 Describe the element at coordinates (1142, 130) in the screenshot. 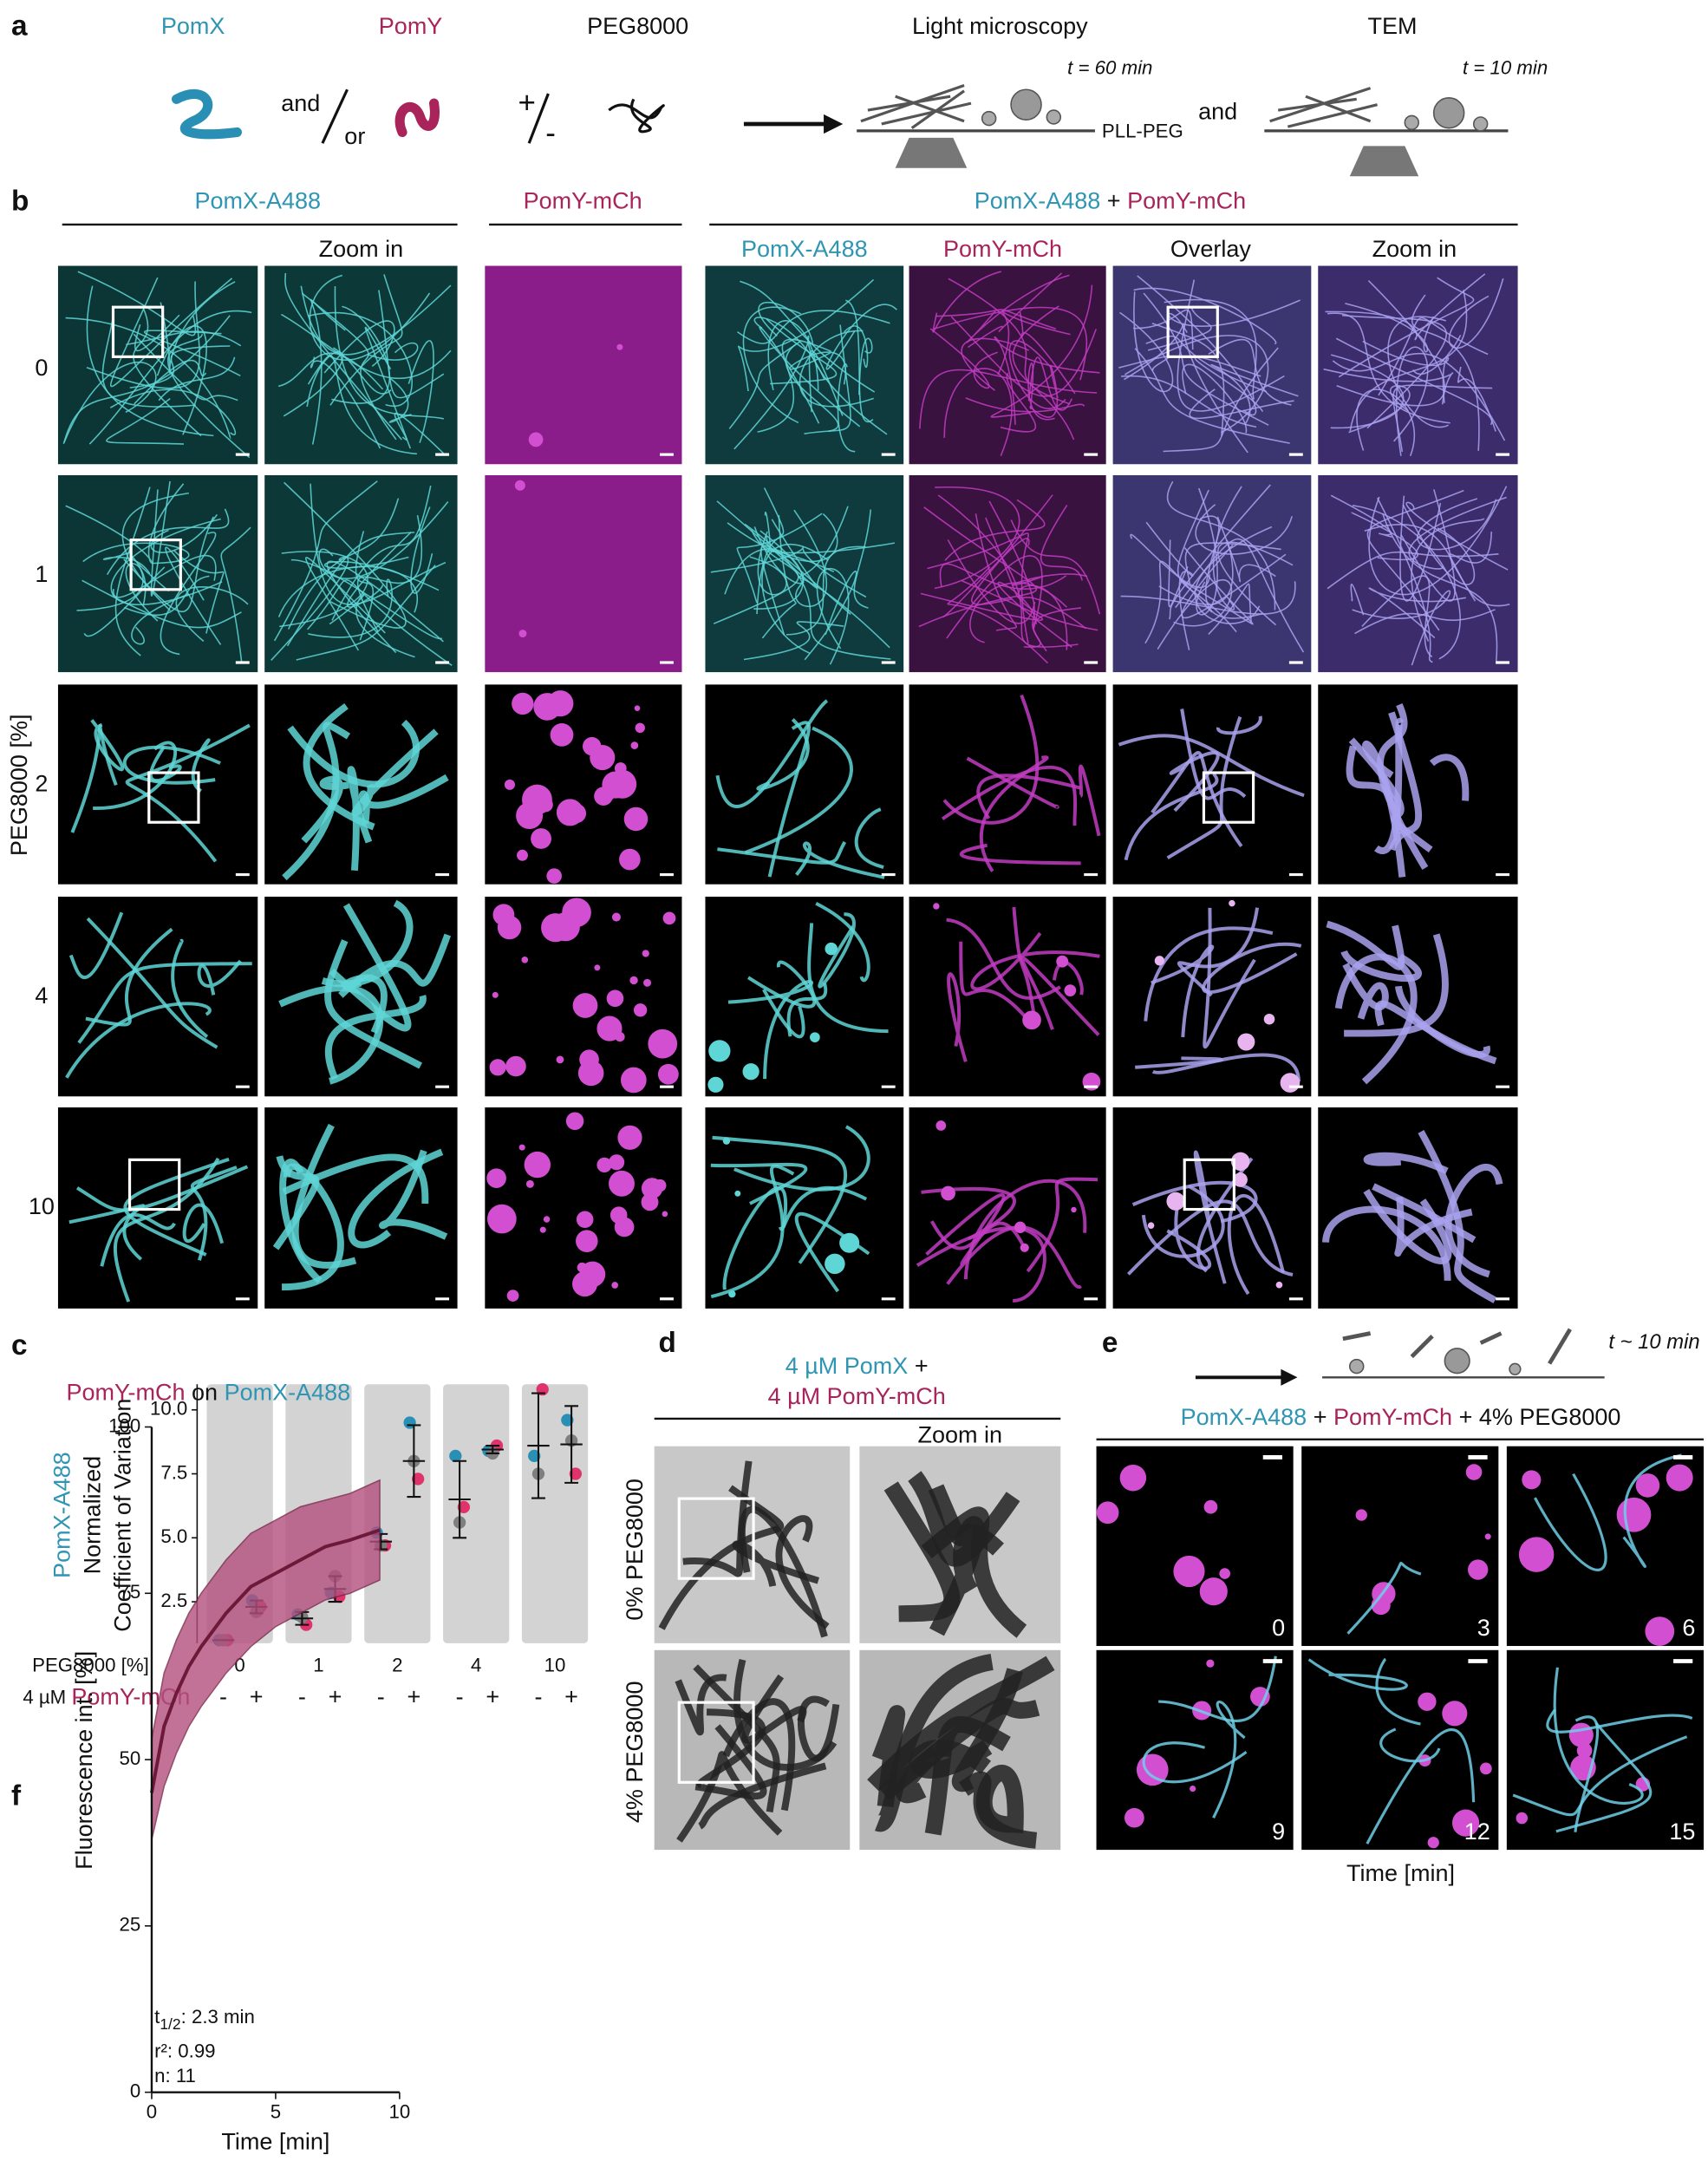

I see `label: PLL-PEG` at that location.